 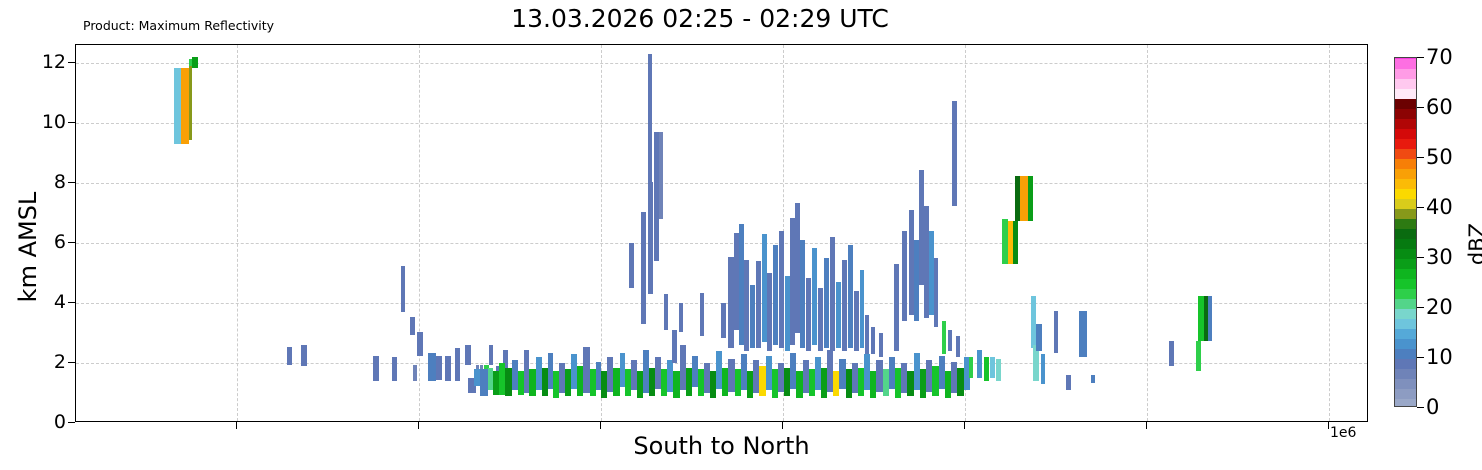 What do you see at coordinates (721, 446) in the screenshot?
I see `x-axis-label: South to North` at bounding box center [721, 446].